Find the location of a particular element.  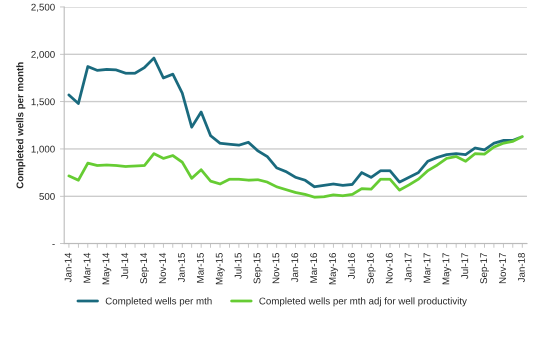

x-tick-label: Sep-16 is located at coordinates (371, 268).